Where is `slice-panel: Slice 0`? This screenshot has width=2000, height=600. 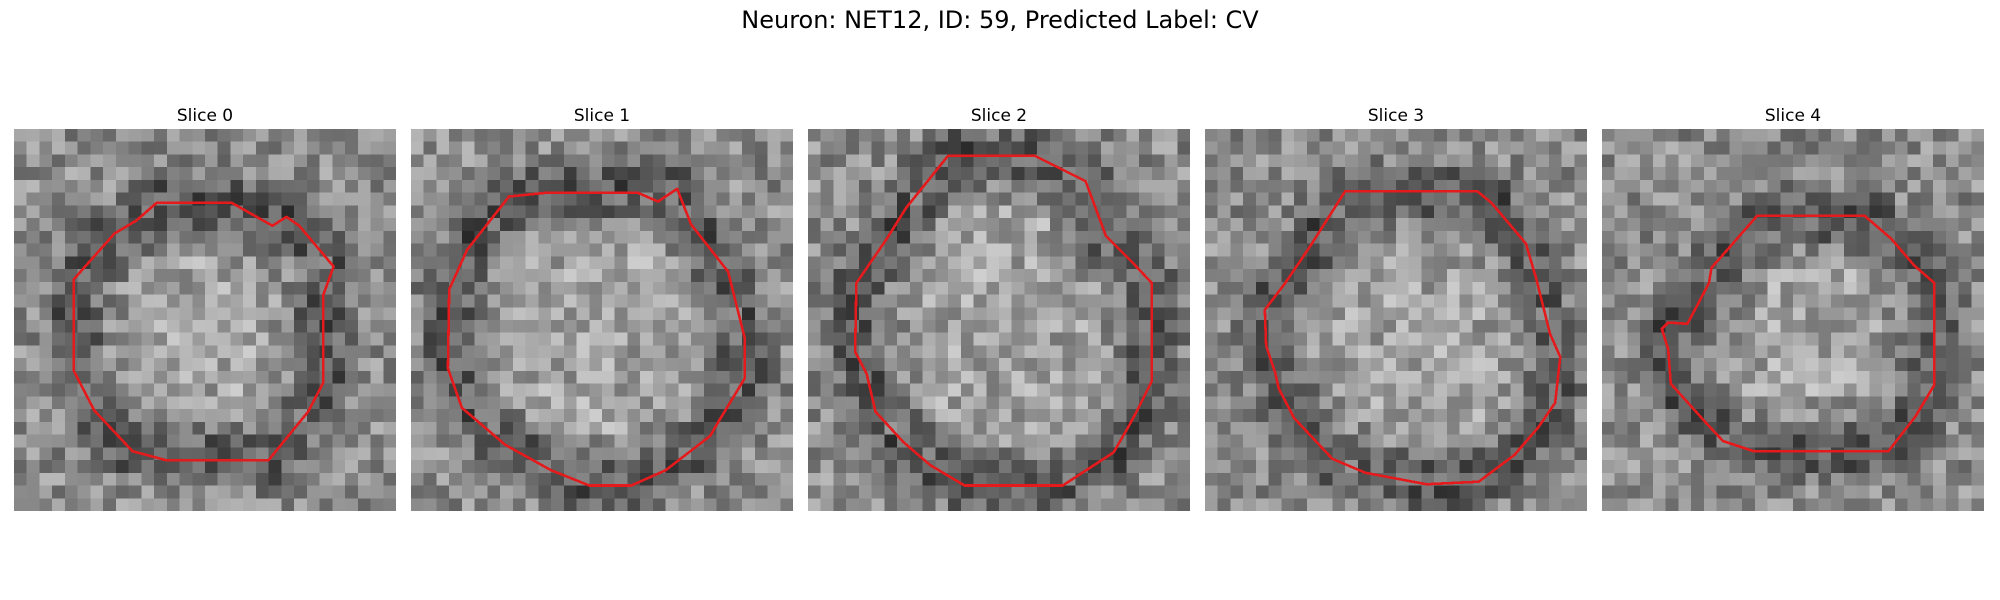
slice-panel: Slice 0 is located at coordinates (205, 307).